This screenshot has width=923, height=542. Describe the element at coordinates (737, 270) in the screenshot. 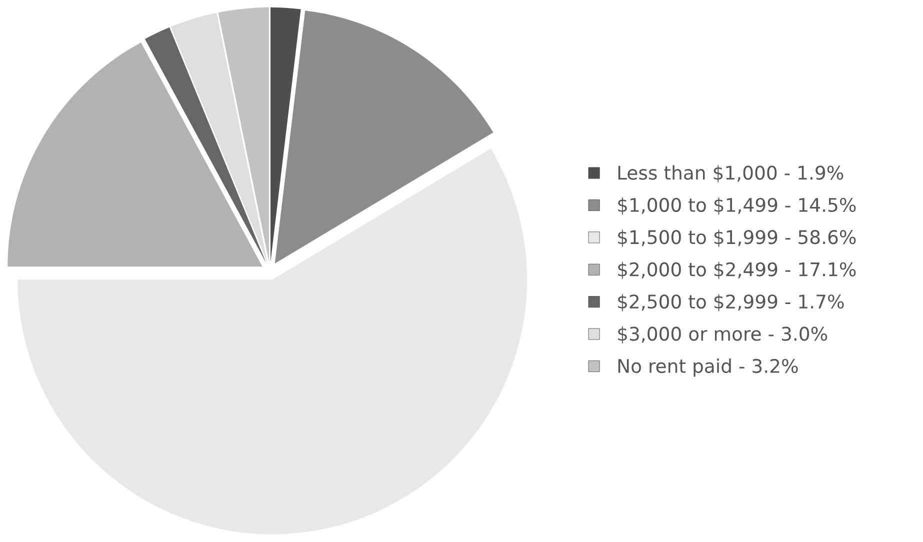

I see `legend-label: $2,000 to $2,499 - 17.1%` at that location.